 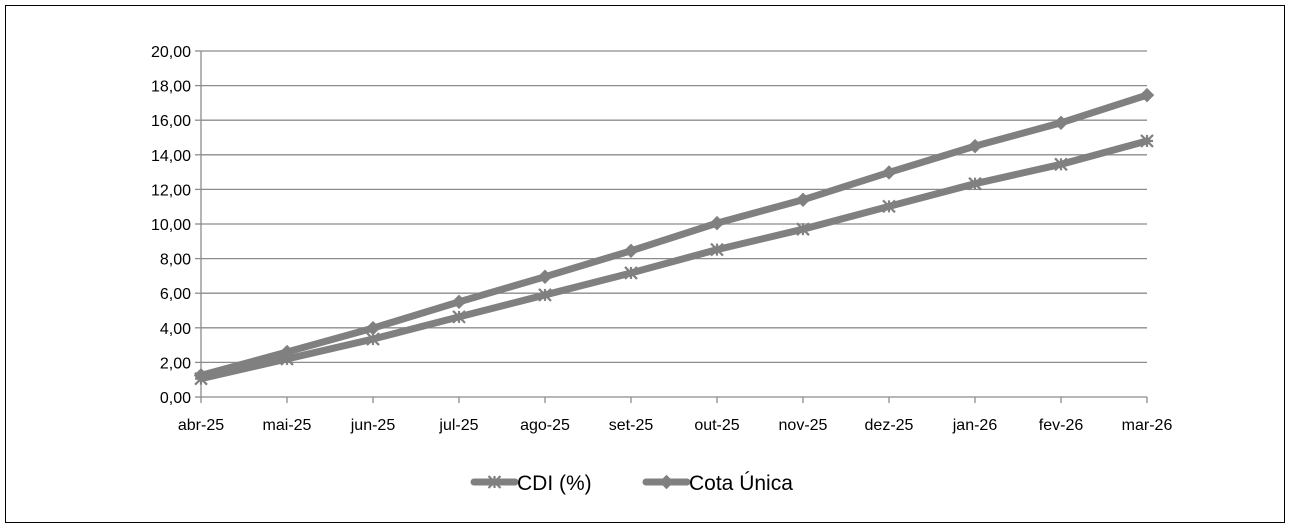 What do you see at coordinates (458, 425) in the screenshot?
I see `x-tick-label: jul-25` at bounding box center [458, 425].